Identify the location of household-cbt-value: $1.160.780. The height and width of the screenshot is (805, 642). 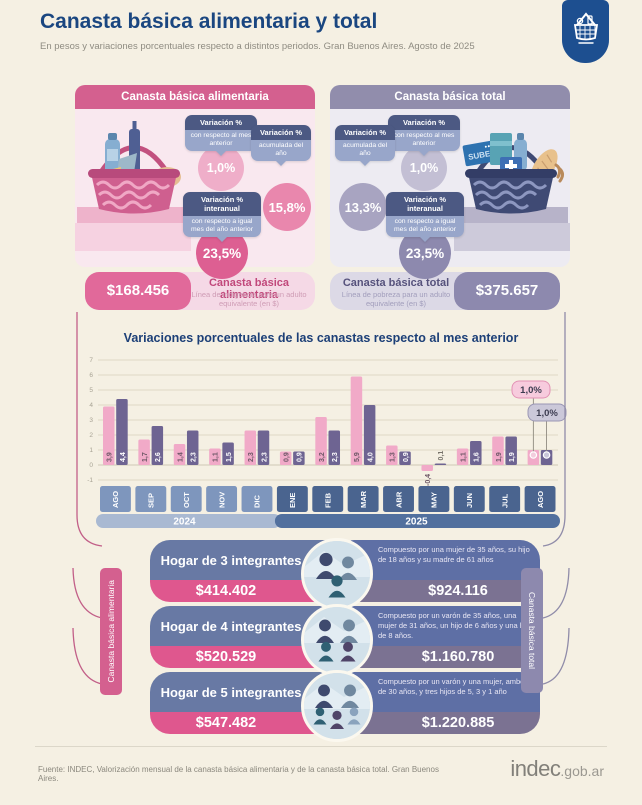
(441, 657).